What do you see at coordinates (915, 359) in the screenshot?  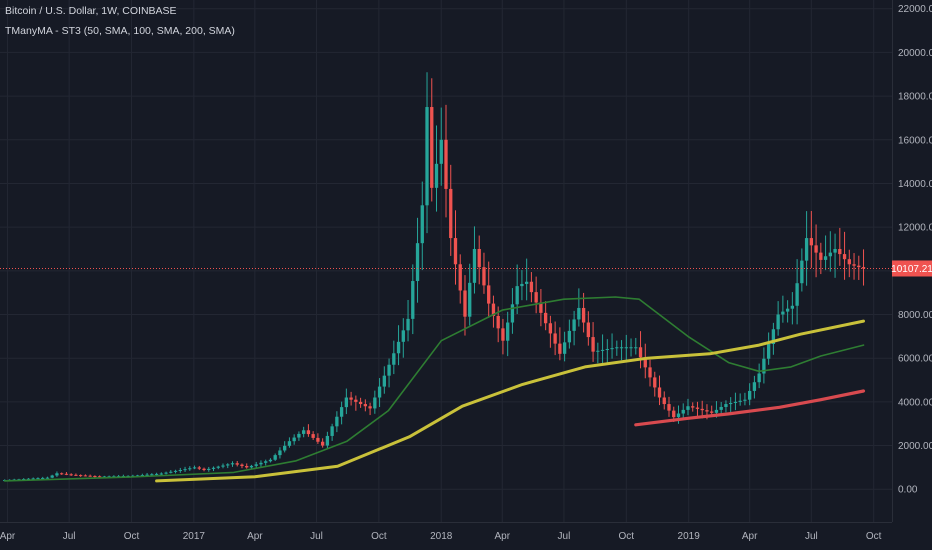 I see `price-tick-label: 6000.00` at bounding box center [915, 359].